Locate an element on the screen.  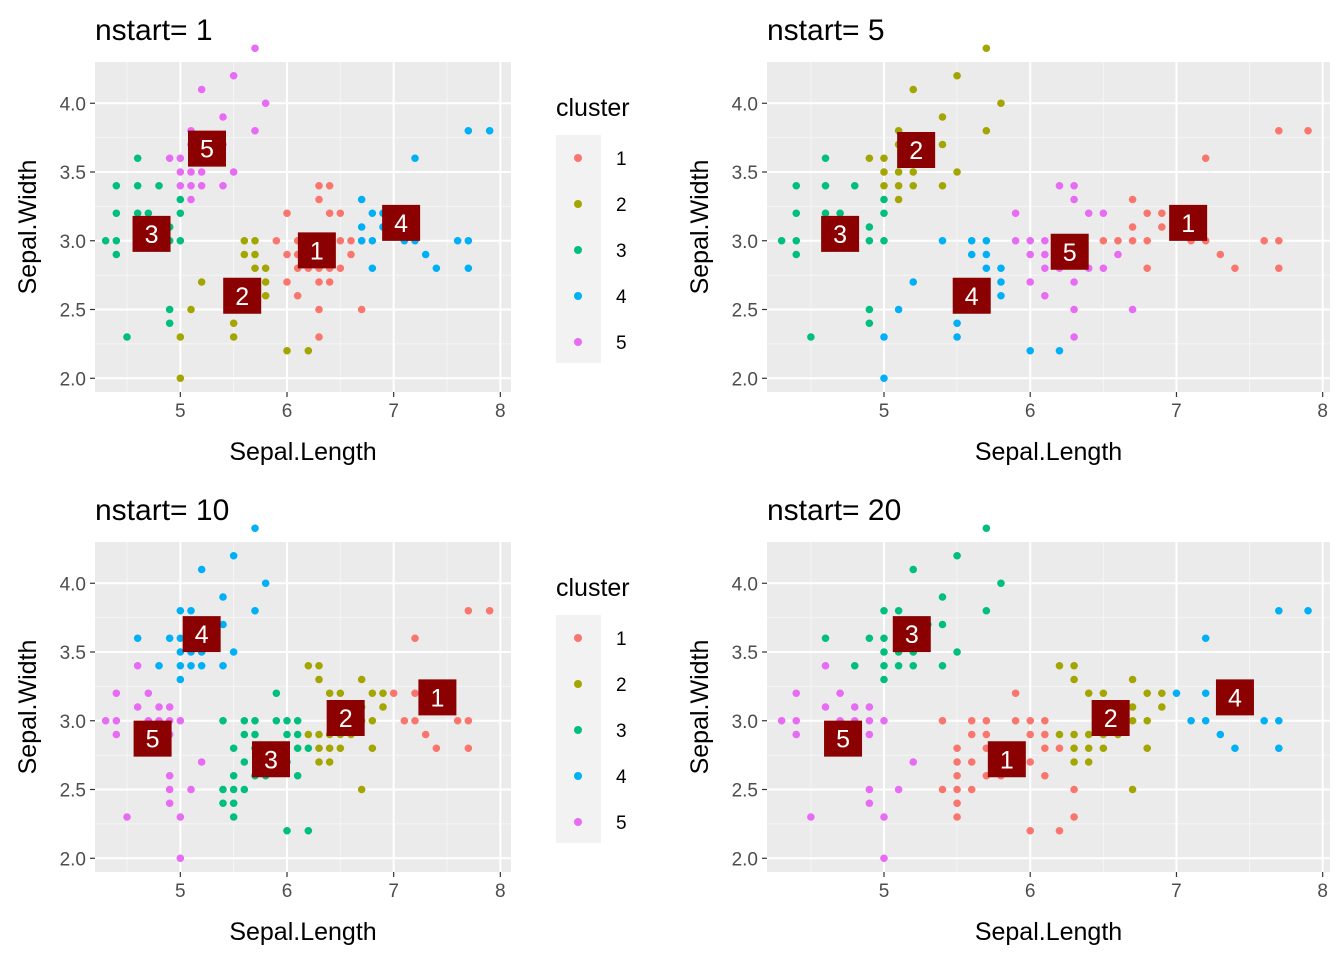
cluster-center-label: 4 is located at coordinates (1235, 698).